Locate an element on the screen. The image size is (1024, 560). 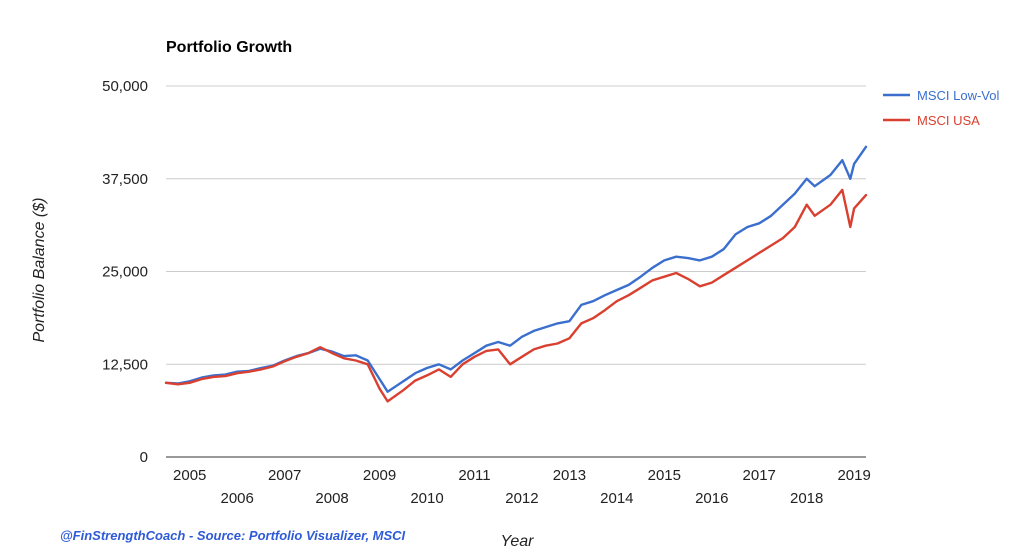
x-tick-label: 2015 is located at coordinates (664, 475).